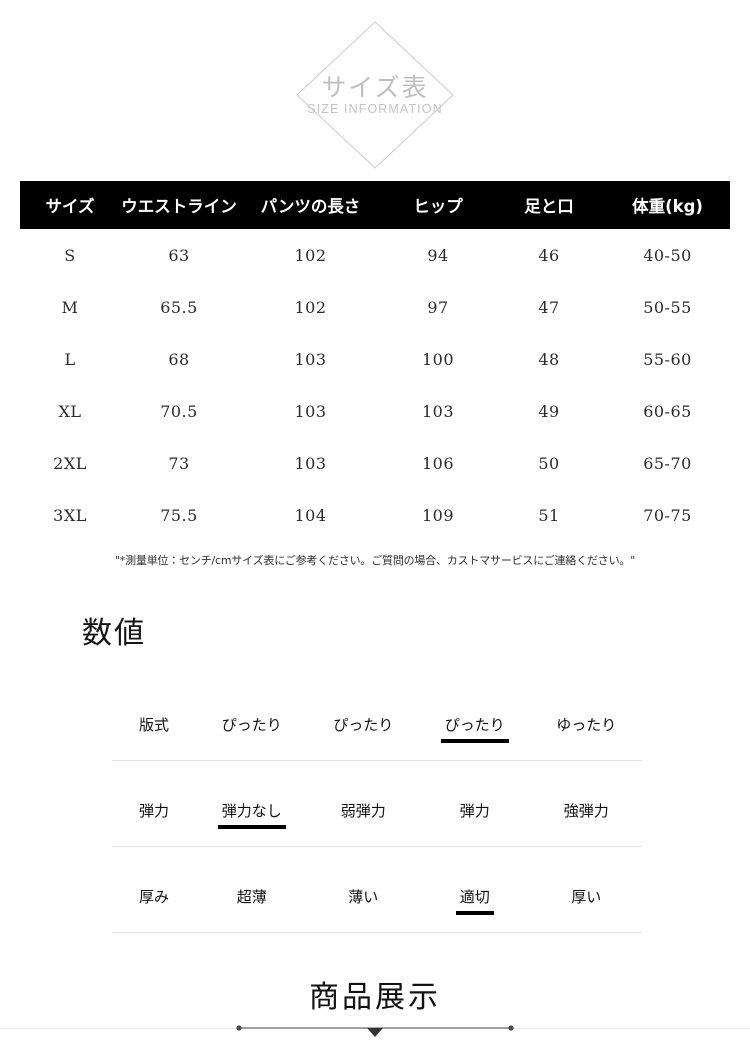  Describe the element at coordinates (179, 359) in the screenshot. I see `cell-waist: 68` at that location.